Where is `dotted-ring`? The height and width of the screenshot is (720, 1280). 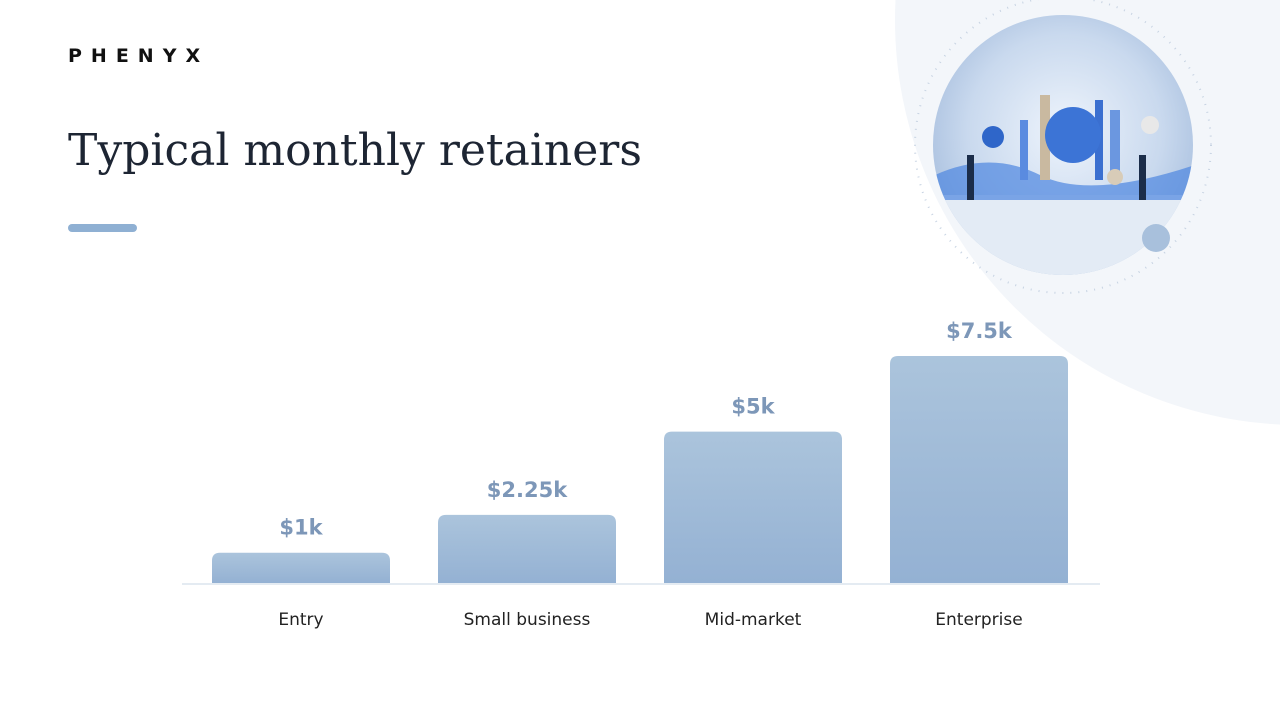 dotted-ring is located at coordinates (1063, 147).